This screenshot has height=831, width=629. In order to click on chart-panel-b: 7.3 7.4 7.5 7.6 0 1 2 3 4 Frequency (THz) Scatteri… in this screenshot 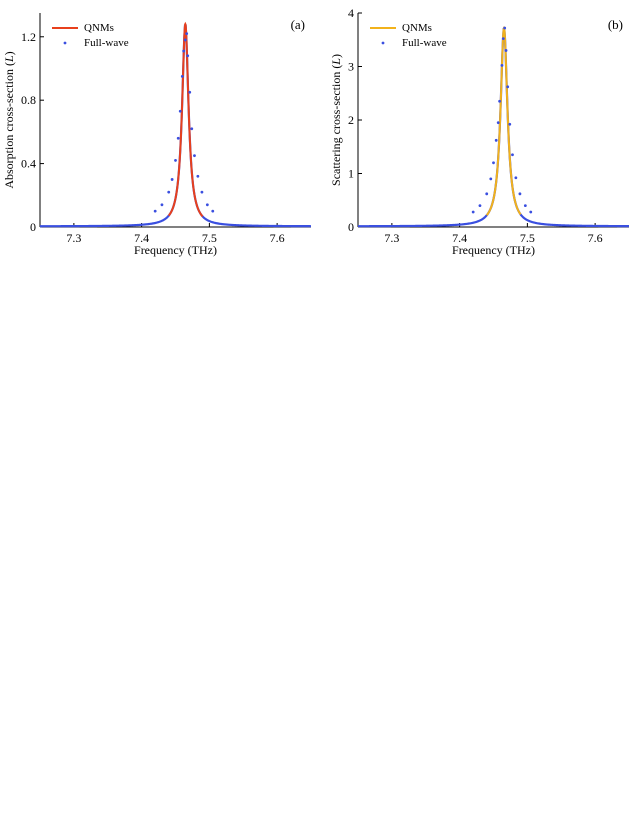, I will do `click(479, 131)`.